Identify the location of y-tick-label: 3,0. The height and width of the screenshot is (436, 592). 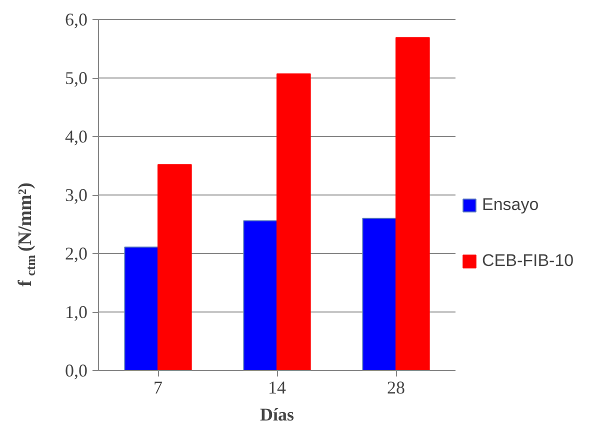
(76, 195).